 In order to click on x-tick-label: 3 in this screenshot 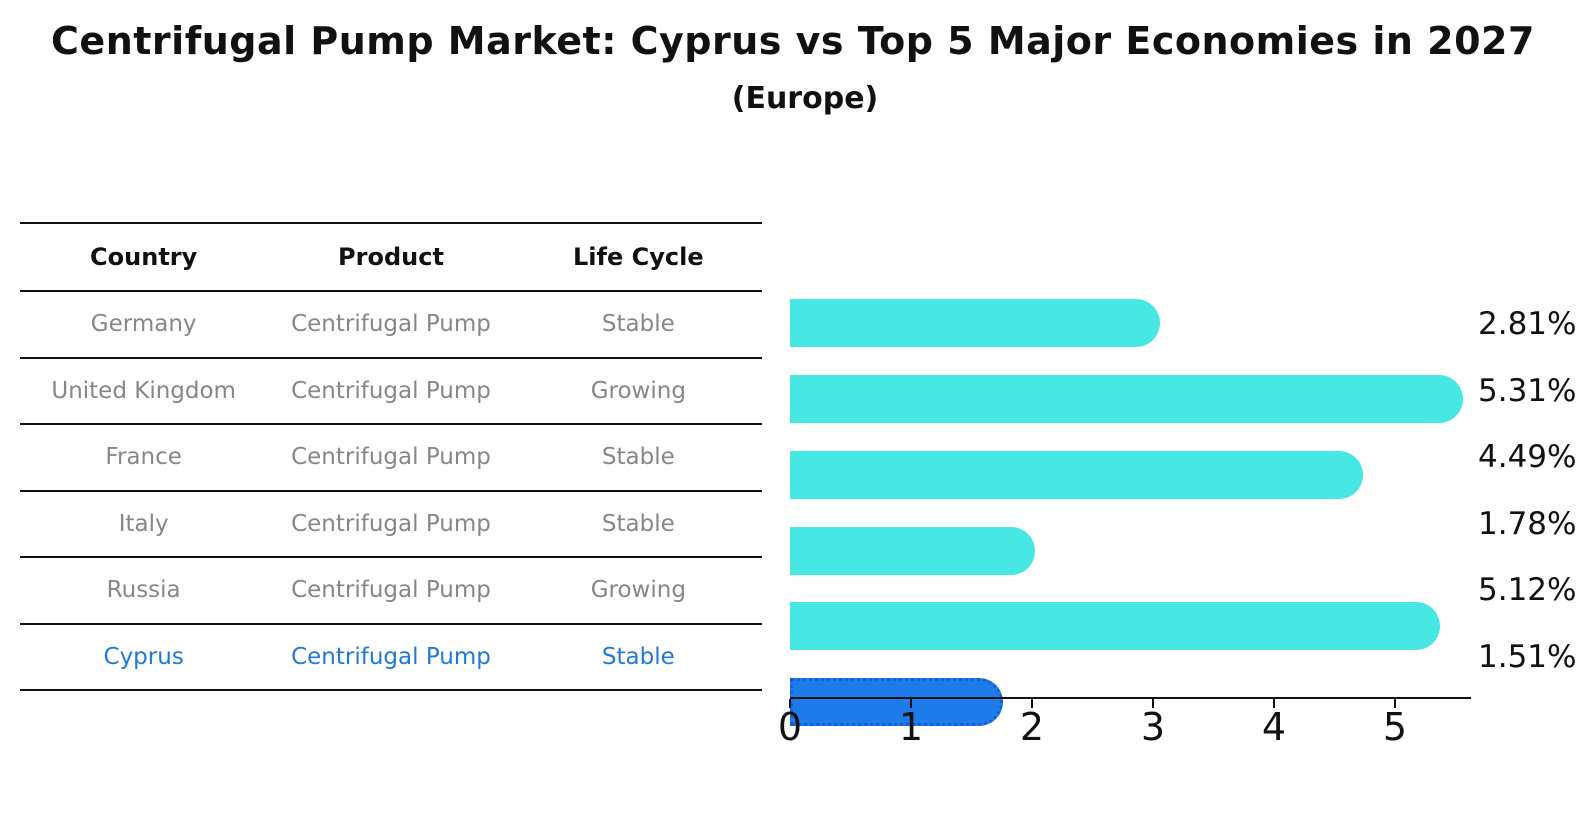, I will do `click(1153, 727)`.